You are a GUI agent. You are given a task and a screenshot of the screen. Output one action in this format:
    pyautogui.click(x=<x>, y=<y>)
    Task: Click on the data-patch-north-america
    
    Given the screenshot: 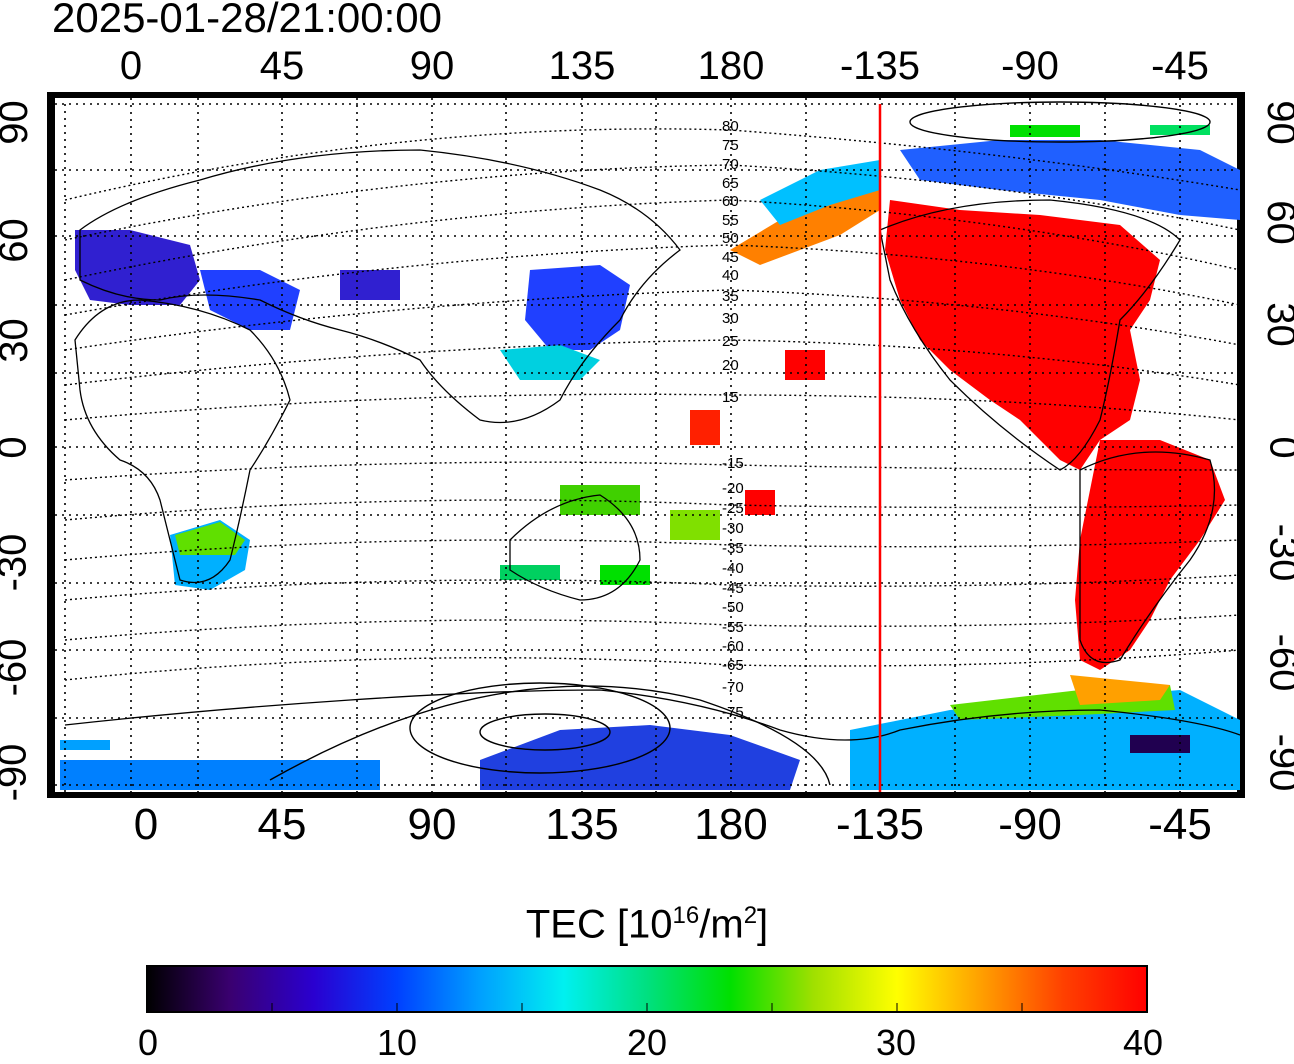 What is the action you would take?
    pyautogui.click(x=1022, y=335)
    